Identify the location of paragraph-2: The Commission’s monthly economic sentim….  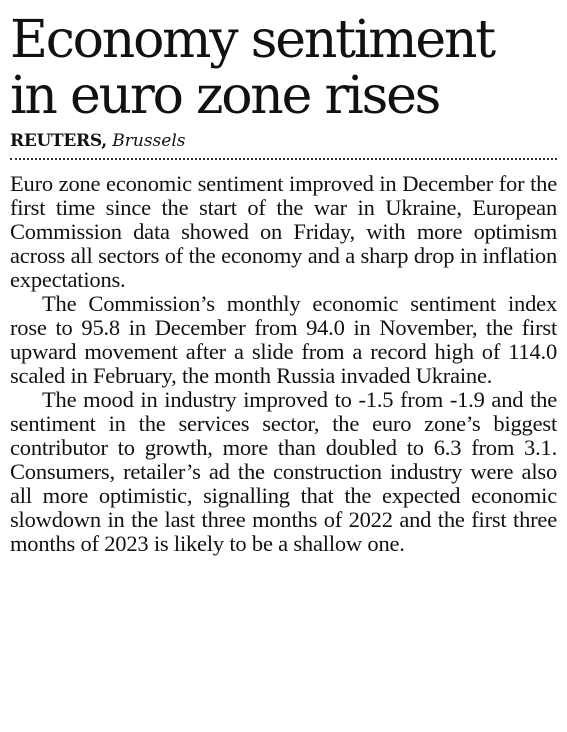
(283, 339).